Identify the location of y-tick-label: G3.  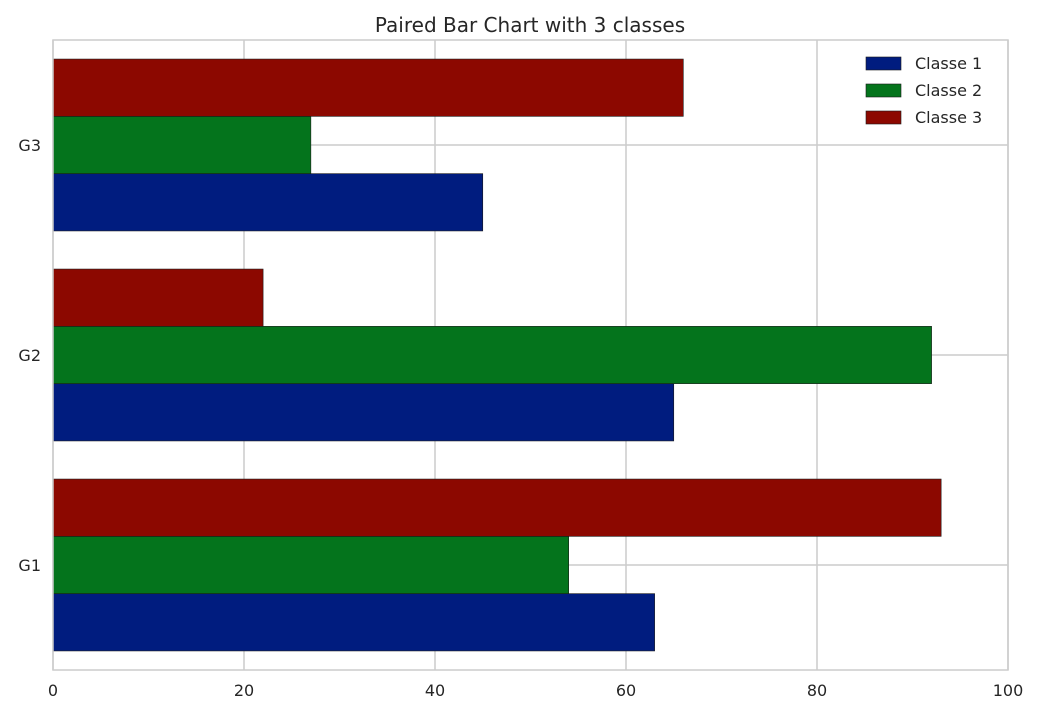
(29, 145).